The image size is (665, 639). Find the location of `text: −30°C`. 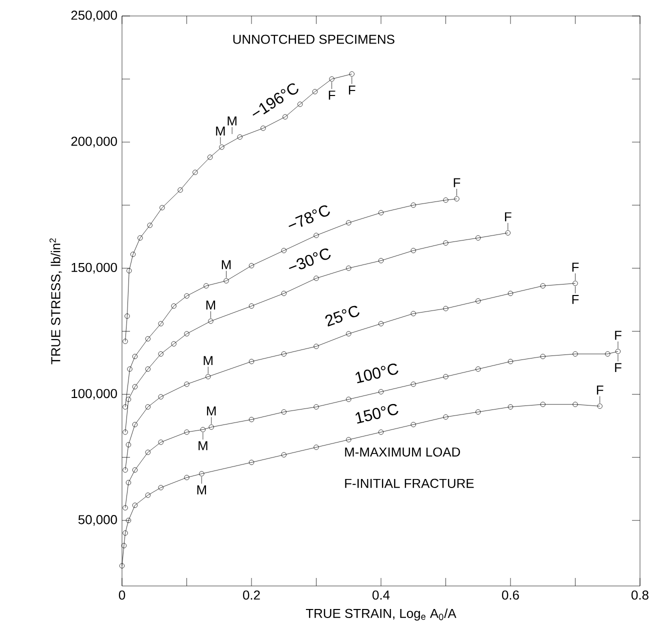

text: −30°C is located at coordinates (309, 259).